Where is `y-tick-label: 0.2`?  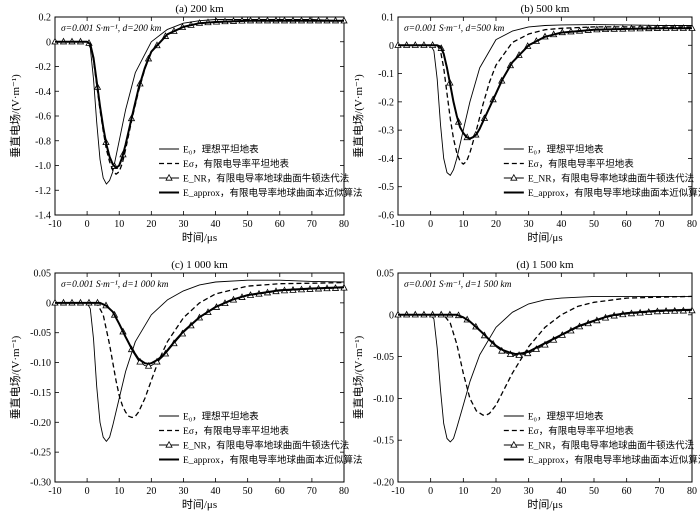 y-tick-label: 0.2 is located at coordinates (45, 18).